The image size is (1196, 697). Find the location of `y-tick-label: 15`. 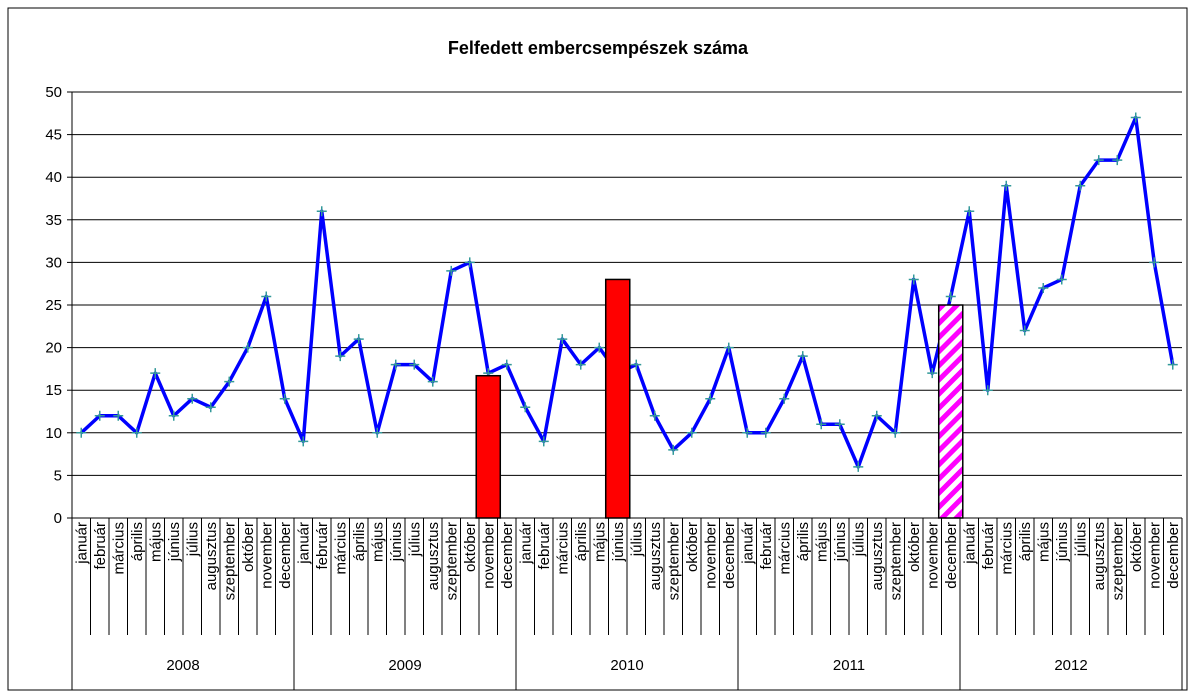

y-tick-label: 15 is located at coordinates (53, 390).